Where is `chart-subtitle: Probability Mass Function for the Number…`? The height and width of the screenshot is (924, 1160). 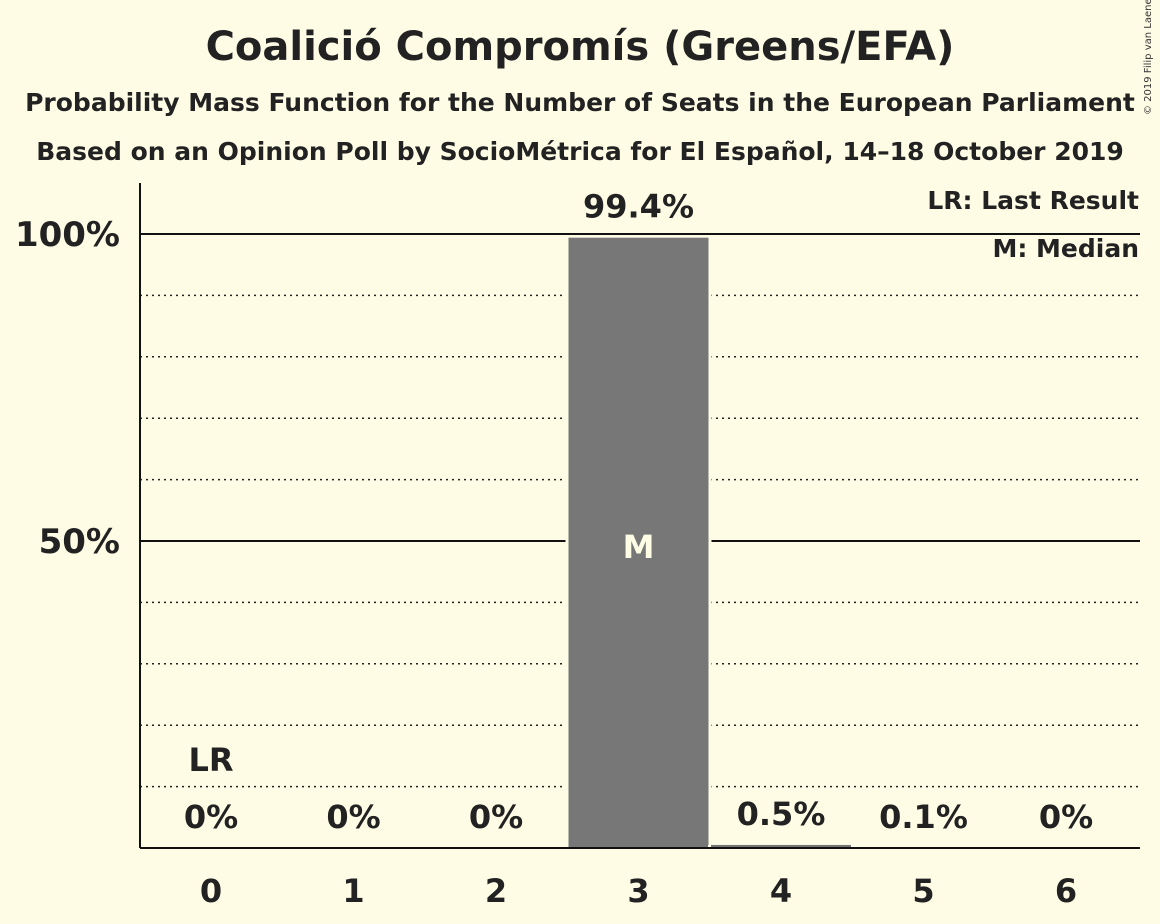 chart-subtitle: Probability Mass Function for the Number… is located at coordinates (580, 102).